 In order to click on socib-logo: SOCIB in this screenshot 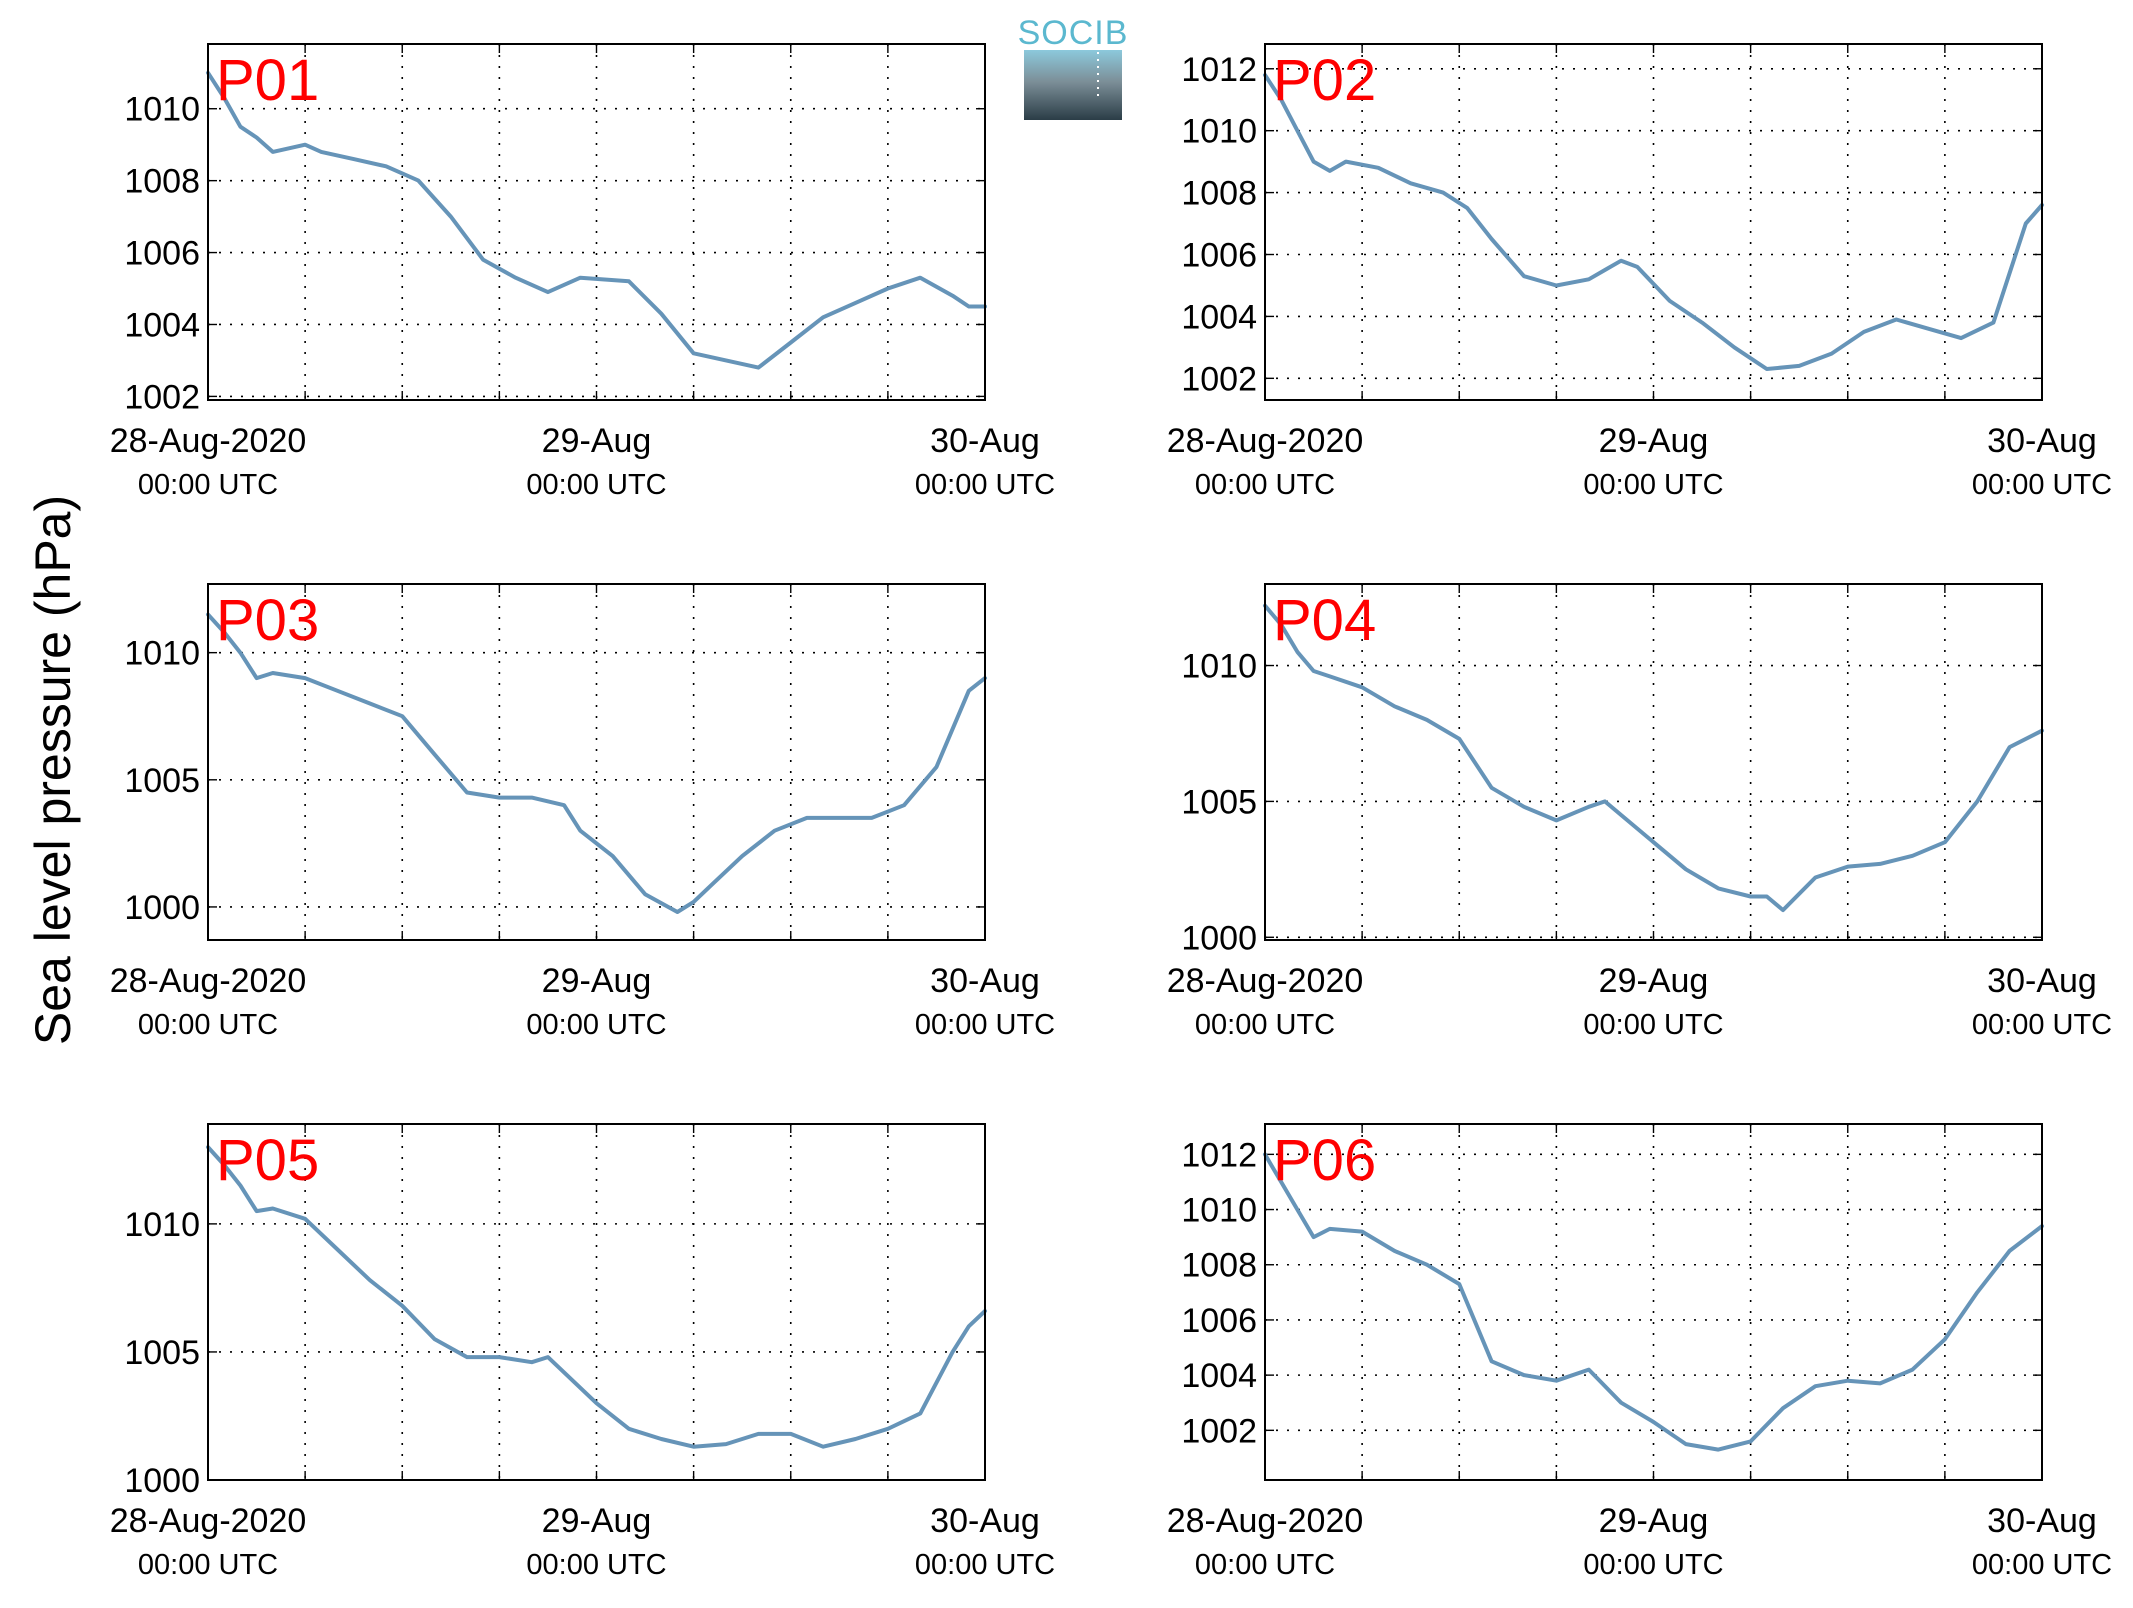, I will do `click(1073, 67)`.